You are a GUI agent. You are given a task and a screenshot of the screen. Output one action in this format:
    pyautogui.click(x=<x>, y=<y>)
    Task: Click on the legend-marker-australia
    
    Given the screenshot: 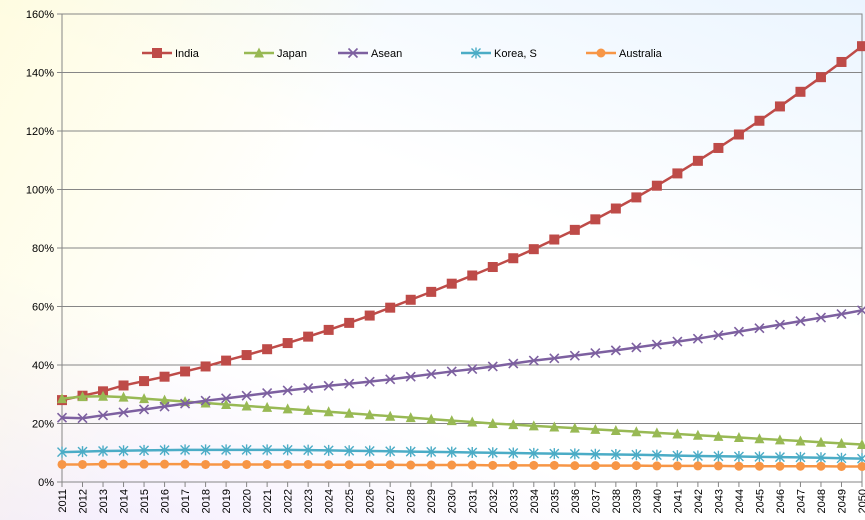 What is the action you would take?
    pyautogui.click(x=601, y=53)
    